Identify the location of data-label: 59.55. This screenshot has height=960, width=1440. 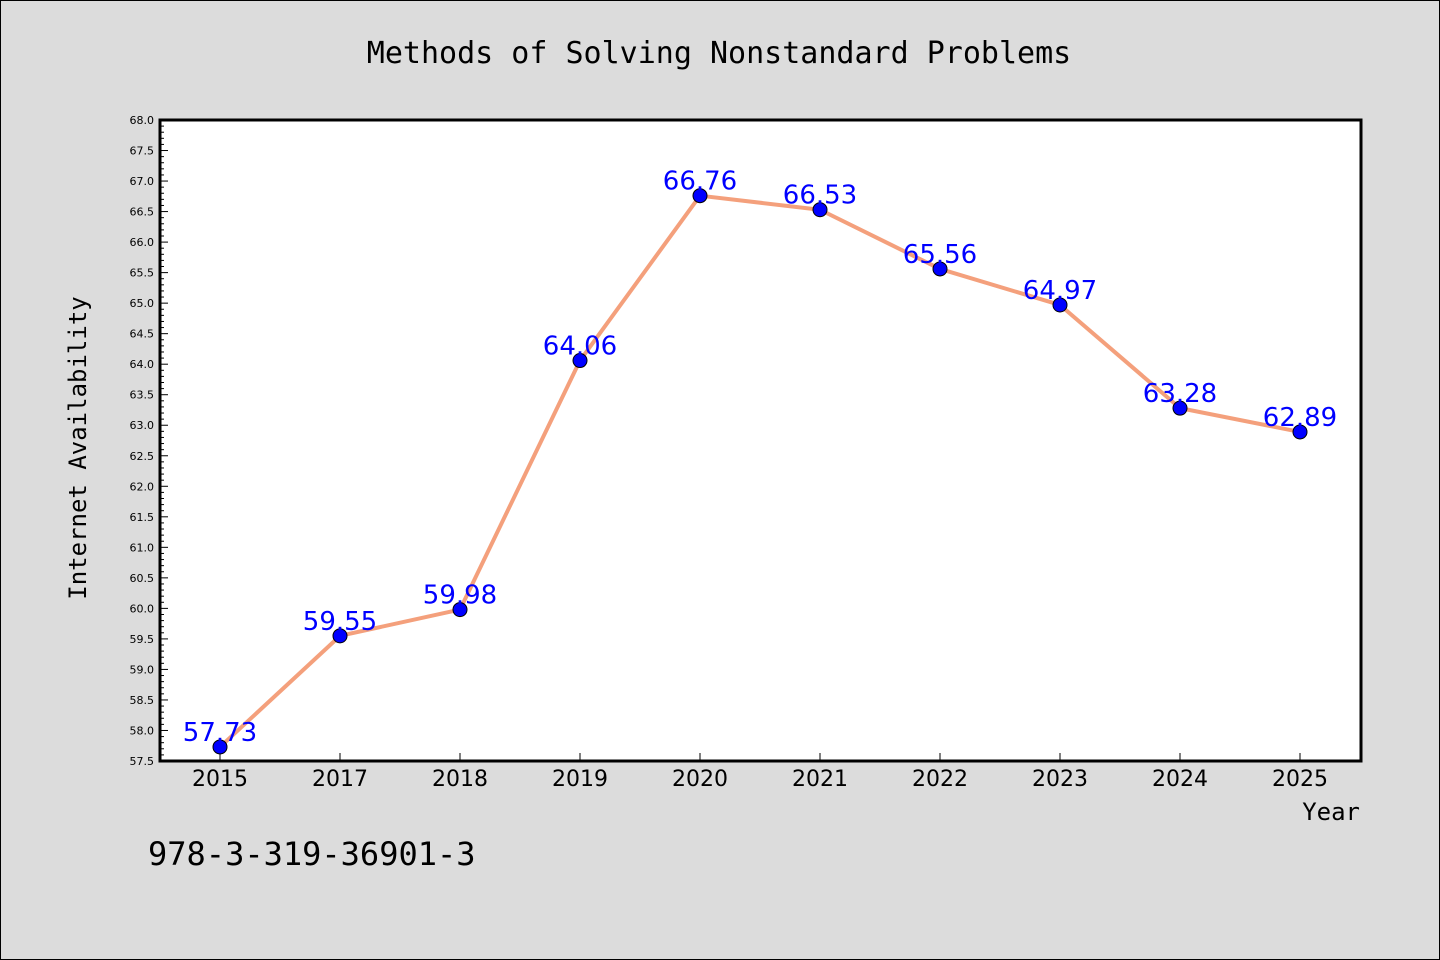
(340, 622).